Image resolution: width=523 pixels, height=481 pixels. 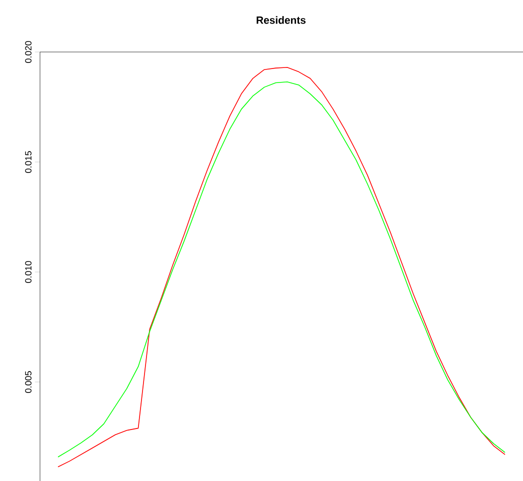 I want to click on y-tick-label: 0.020, so click(x=28, y=52).